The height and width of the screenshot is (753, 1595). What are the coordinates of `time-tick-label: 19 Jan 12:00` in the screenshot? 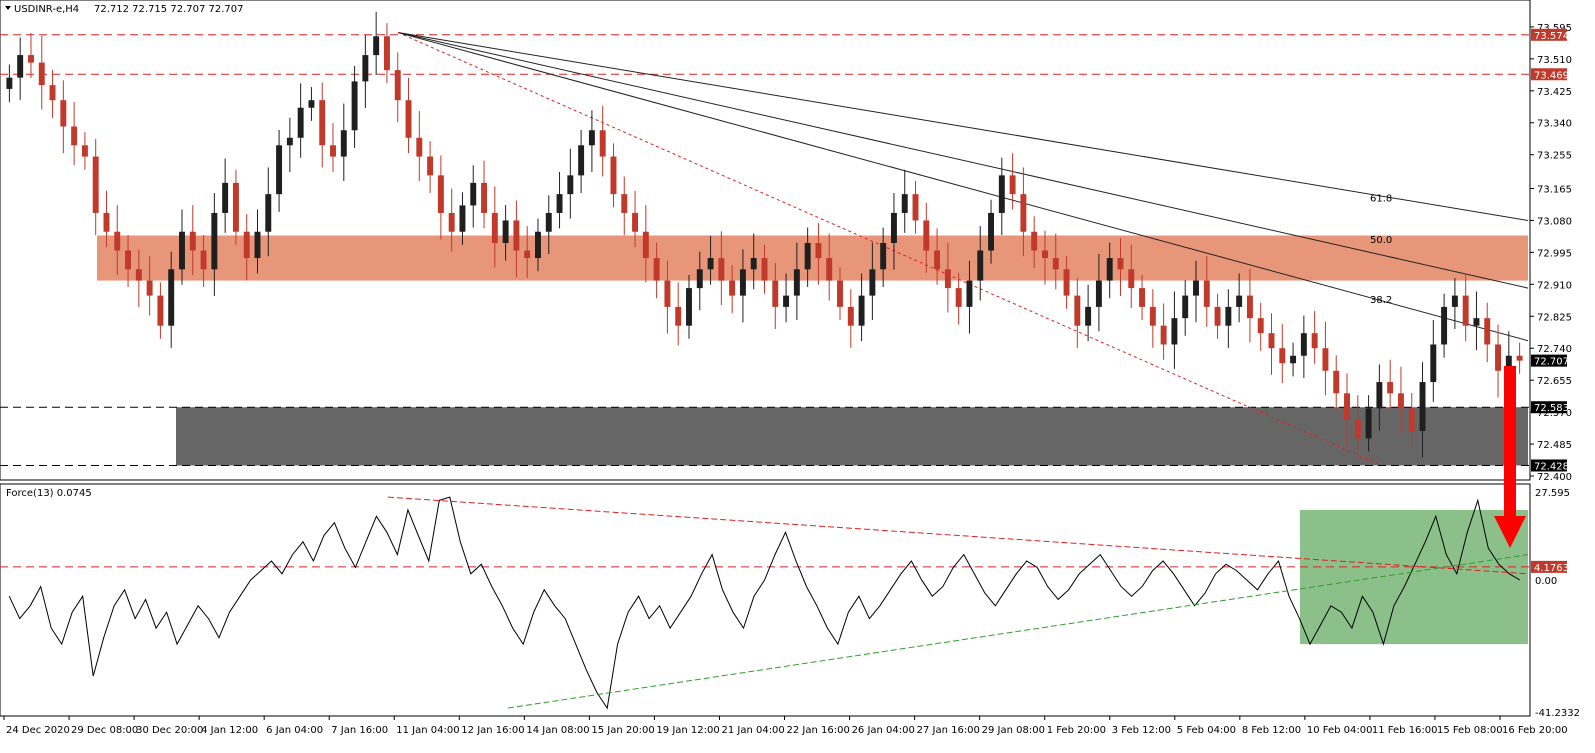 It's located at (687, 730).